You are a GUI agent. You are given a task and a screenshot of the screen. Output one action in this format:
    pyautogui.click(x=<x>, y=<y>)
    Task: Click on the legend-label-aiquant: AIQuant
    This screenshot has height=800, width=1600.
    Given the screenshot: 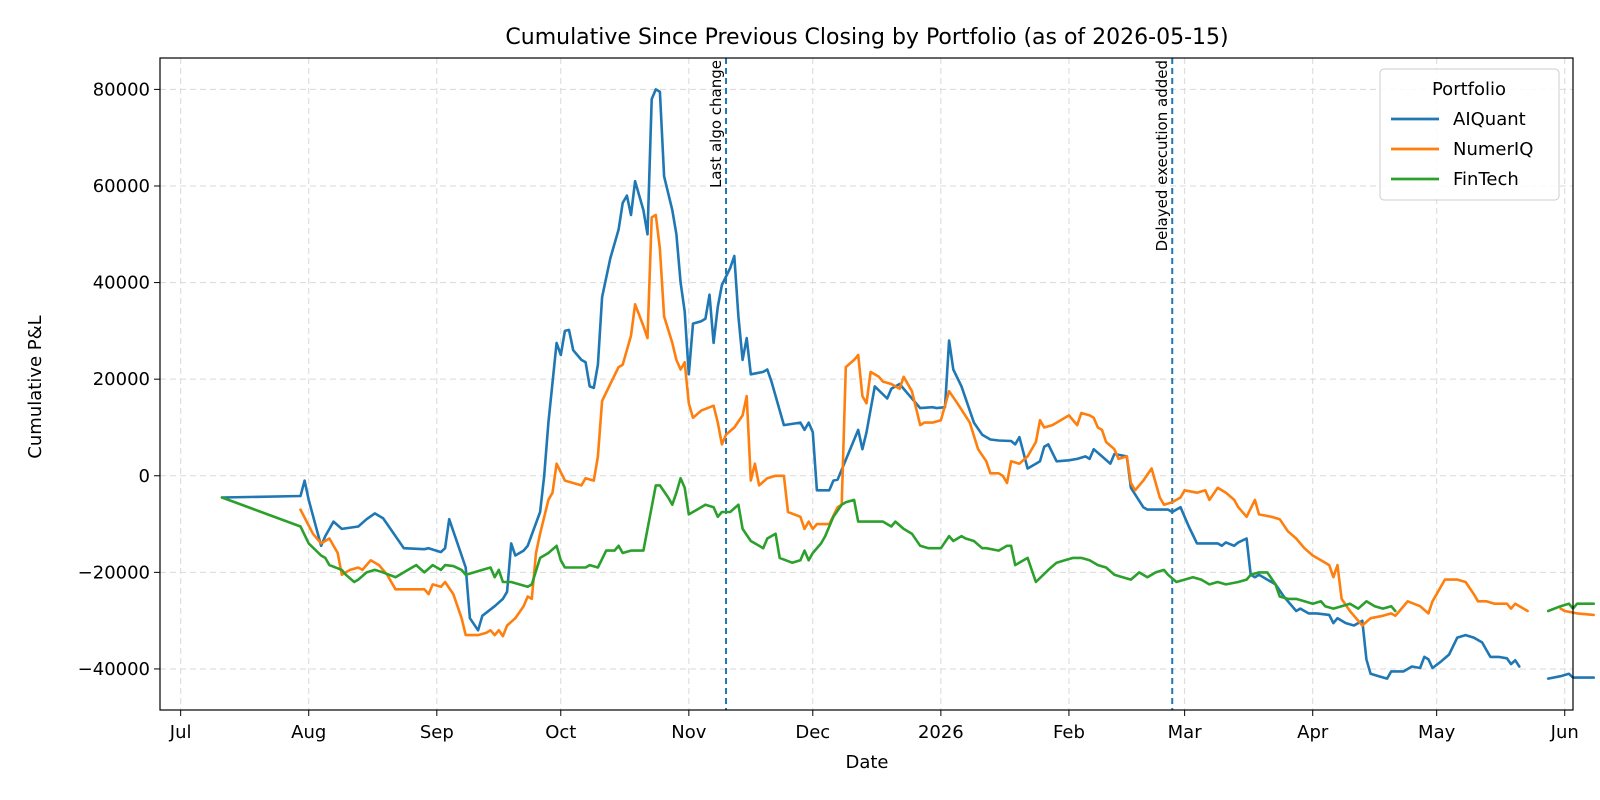 What is the action you would take?
    pyautogui.click(x=1489, y=119)
    